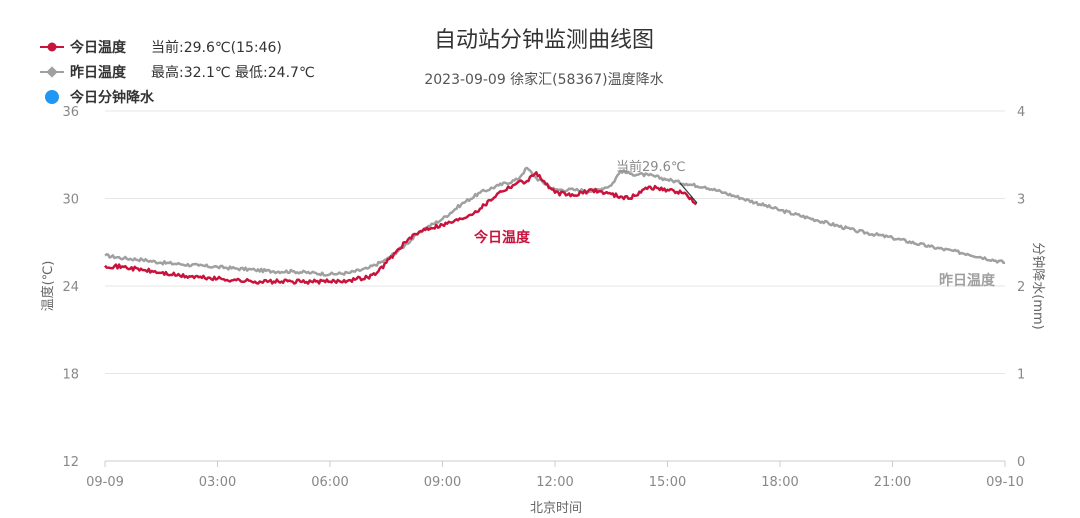 This screenshot has width=1080, height=518. I want to click on x-tick-label: 15:00, so click(667, 482).